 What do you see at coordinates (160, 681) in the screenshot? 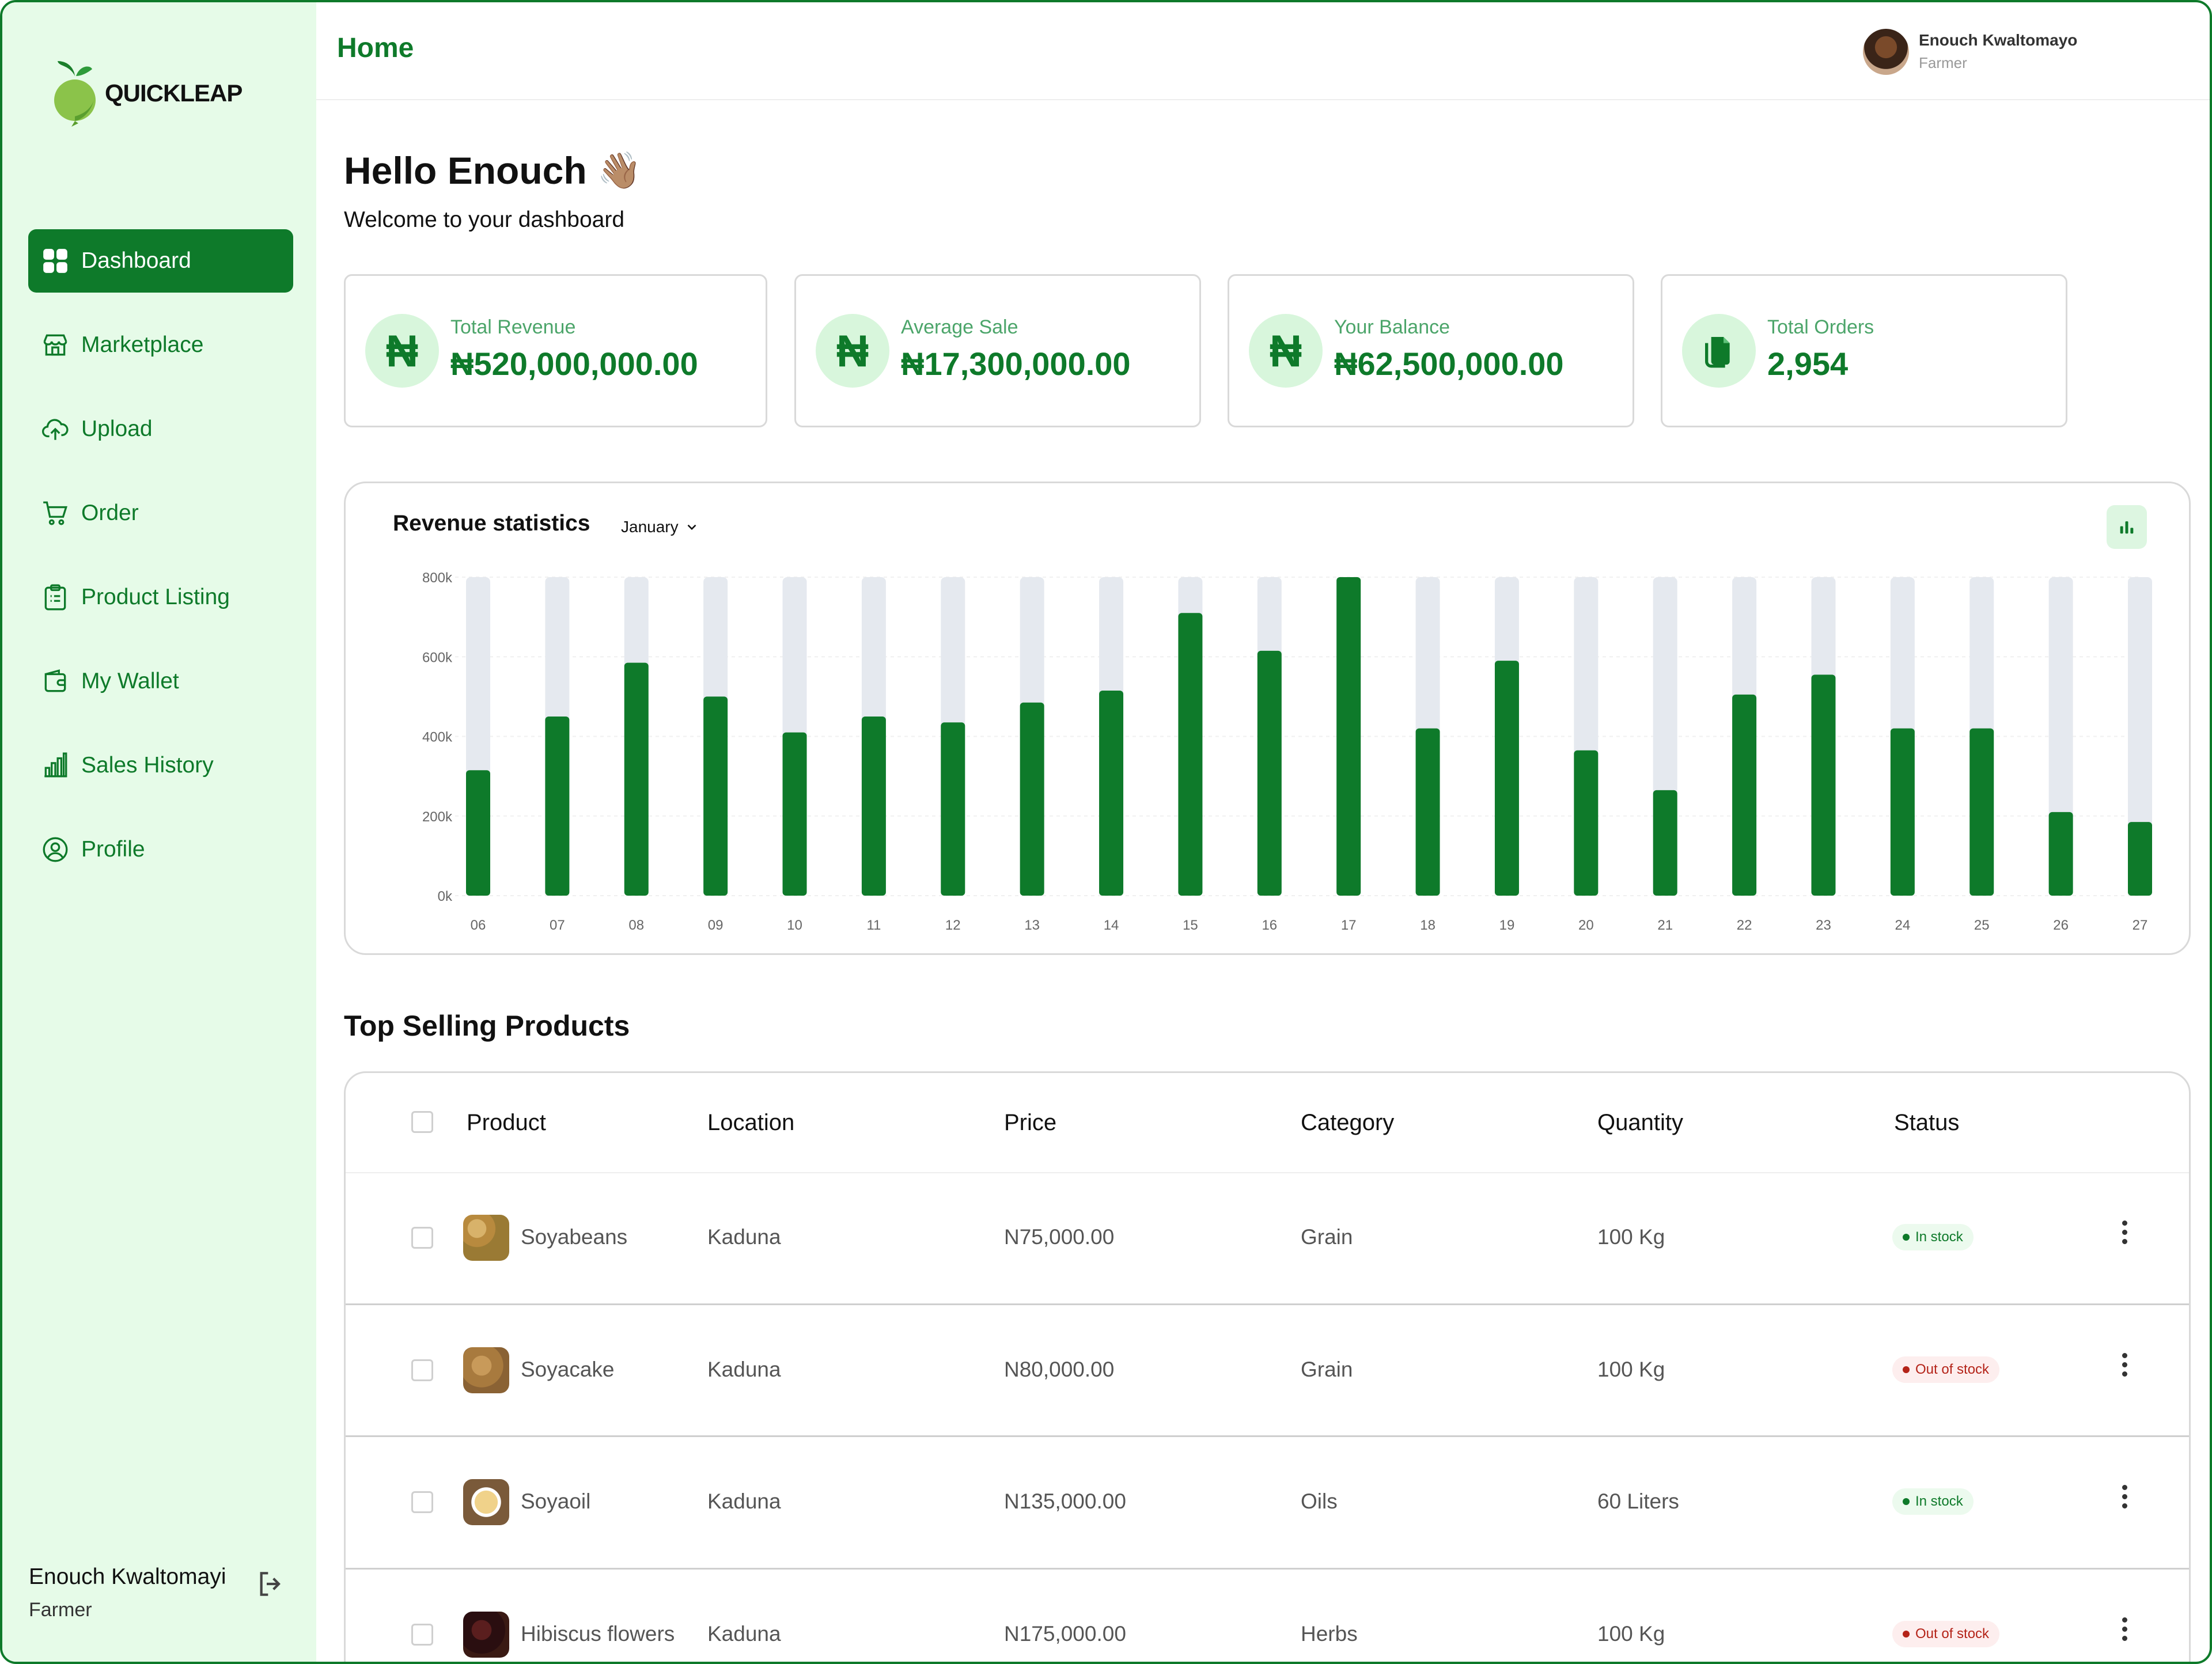
I see `sidebar-item-my-wallet: My Wallet` at bounding box center [160, 681].